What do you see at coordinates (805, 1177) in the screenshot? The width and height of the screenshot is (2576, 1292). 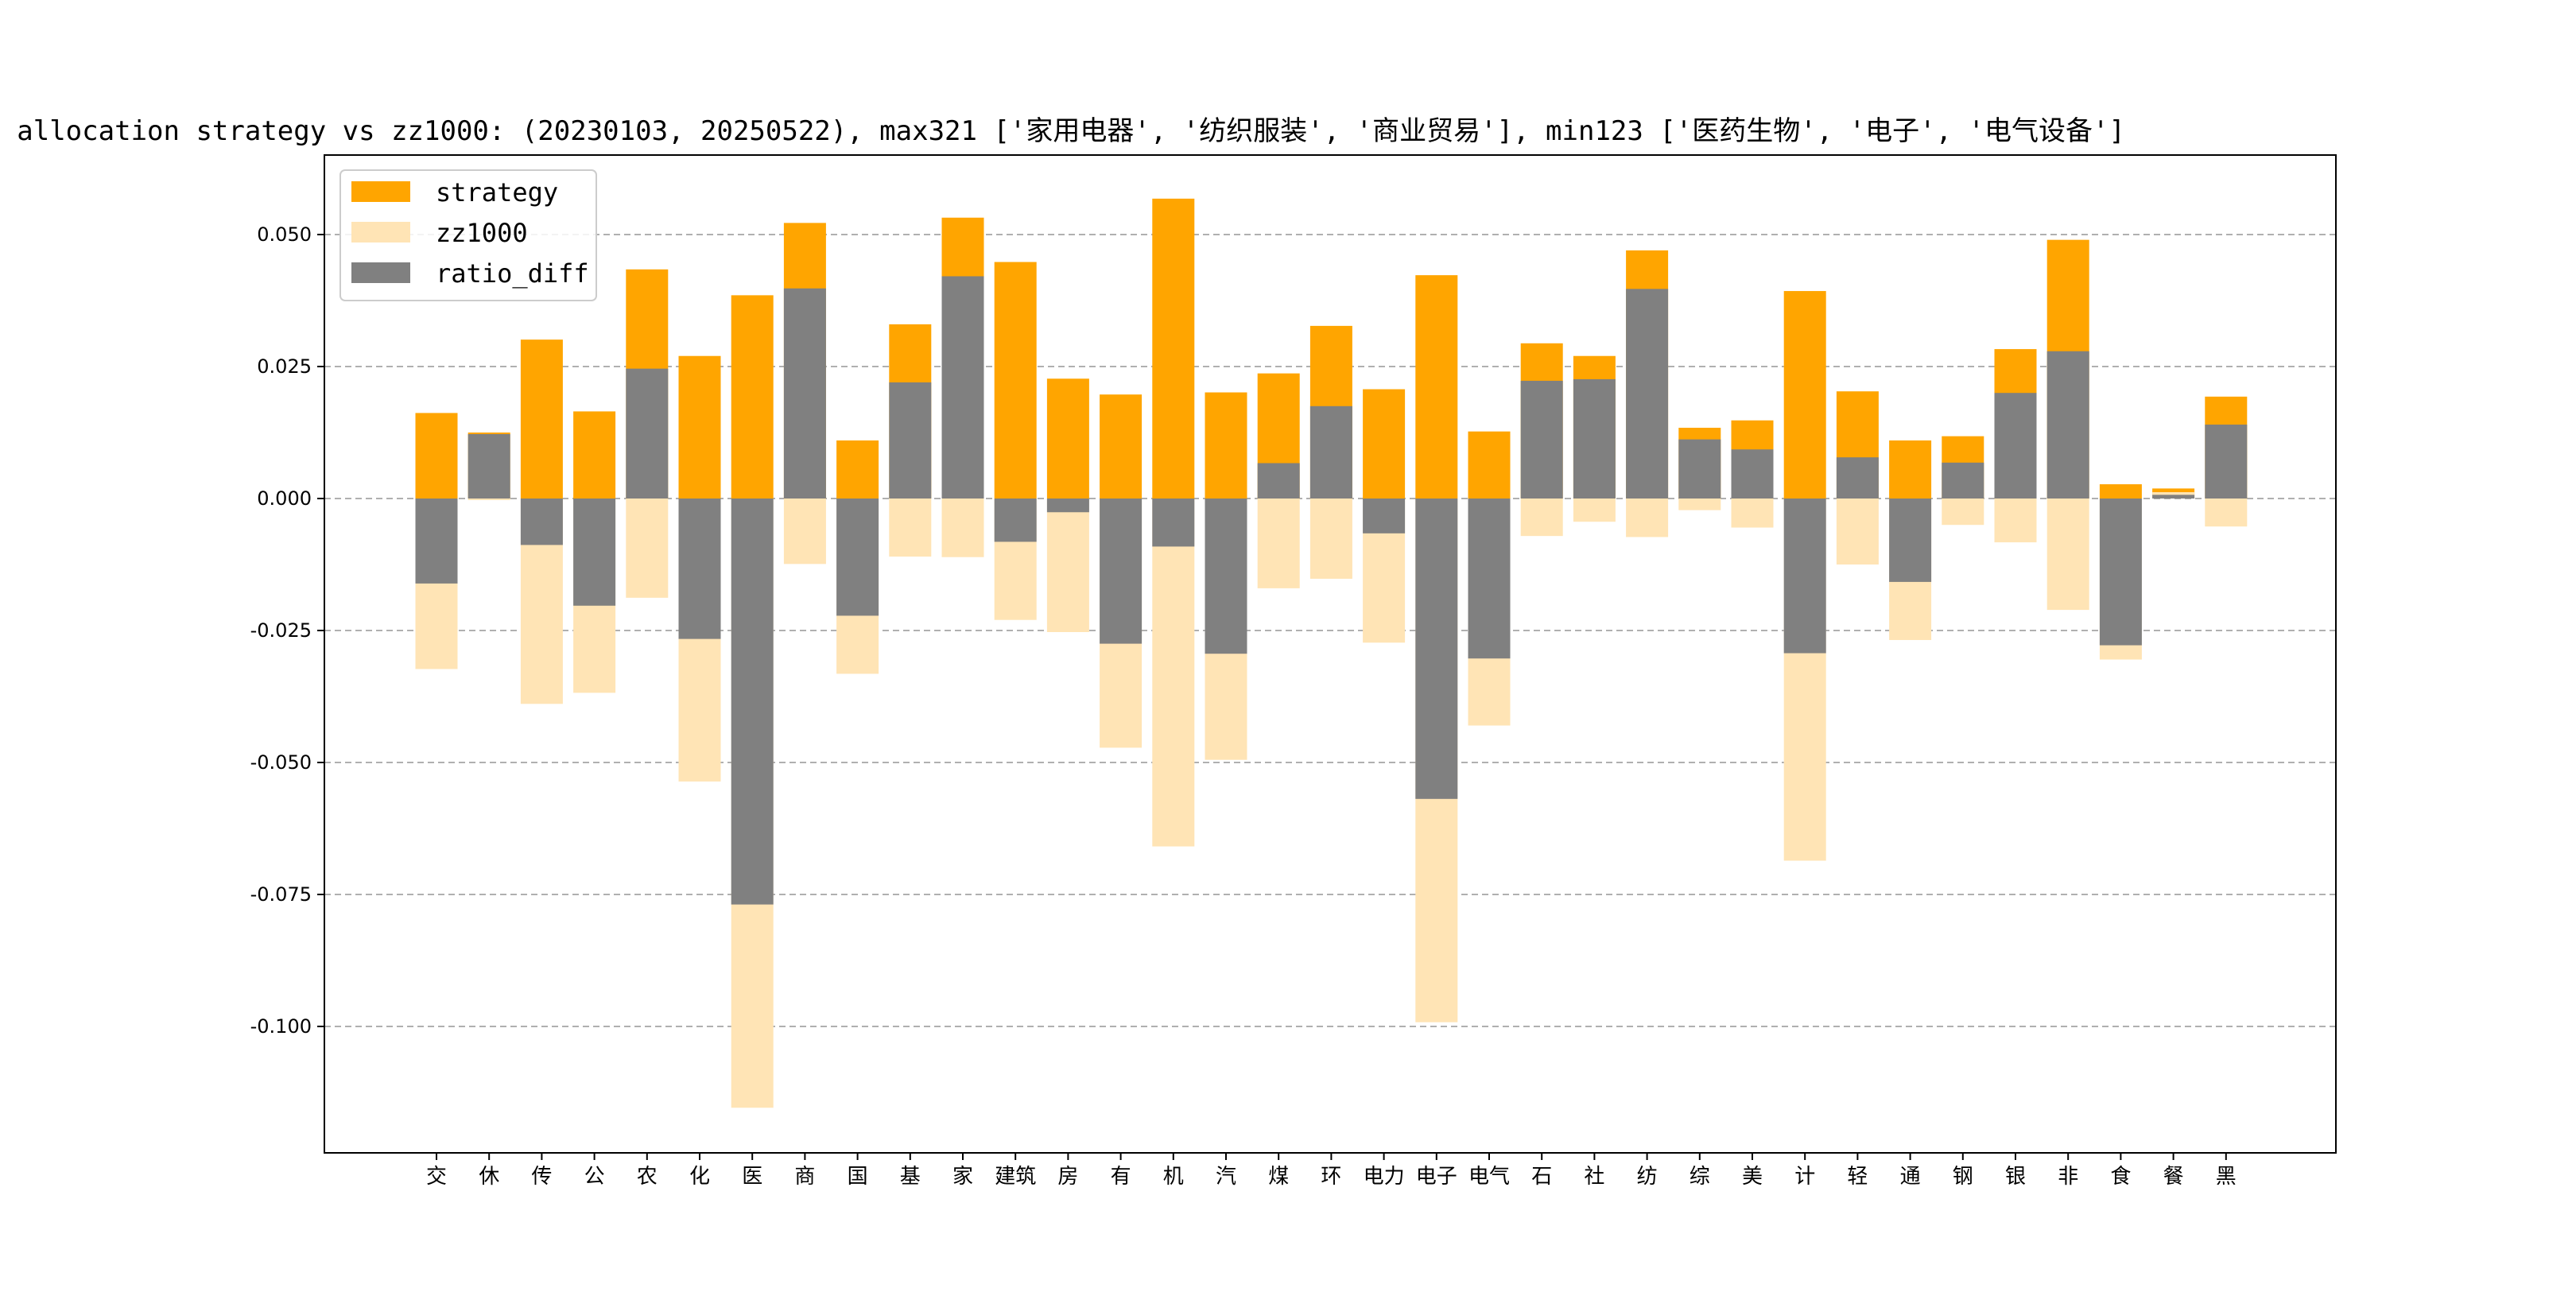 I see `x-tick-label: 商` at bounding box center [805, 1177].